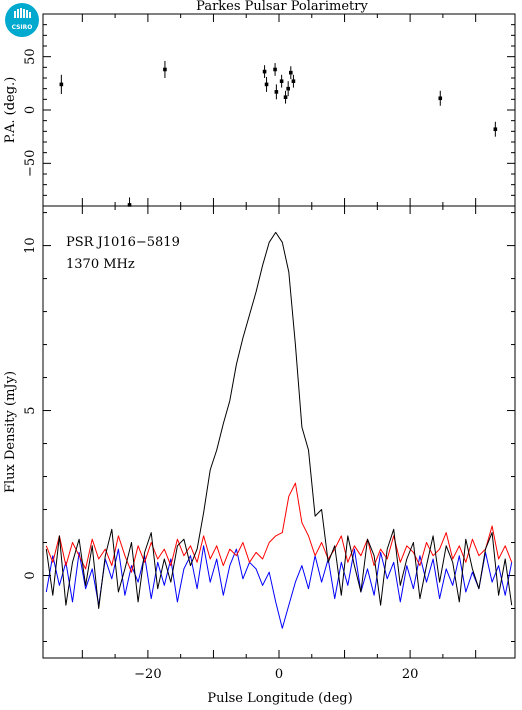 This screenshot has height=710, width=522. What do you see at coordinates (10, 110) in the screenshot?
I see `pa-axis-label: P.A. (deg.)` at bounding box center [10, 110].